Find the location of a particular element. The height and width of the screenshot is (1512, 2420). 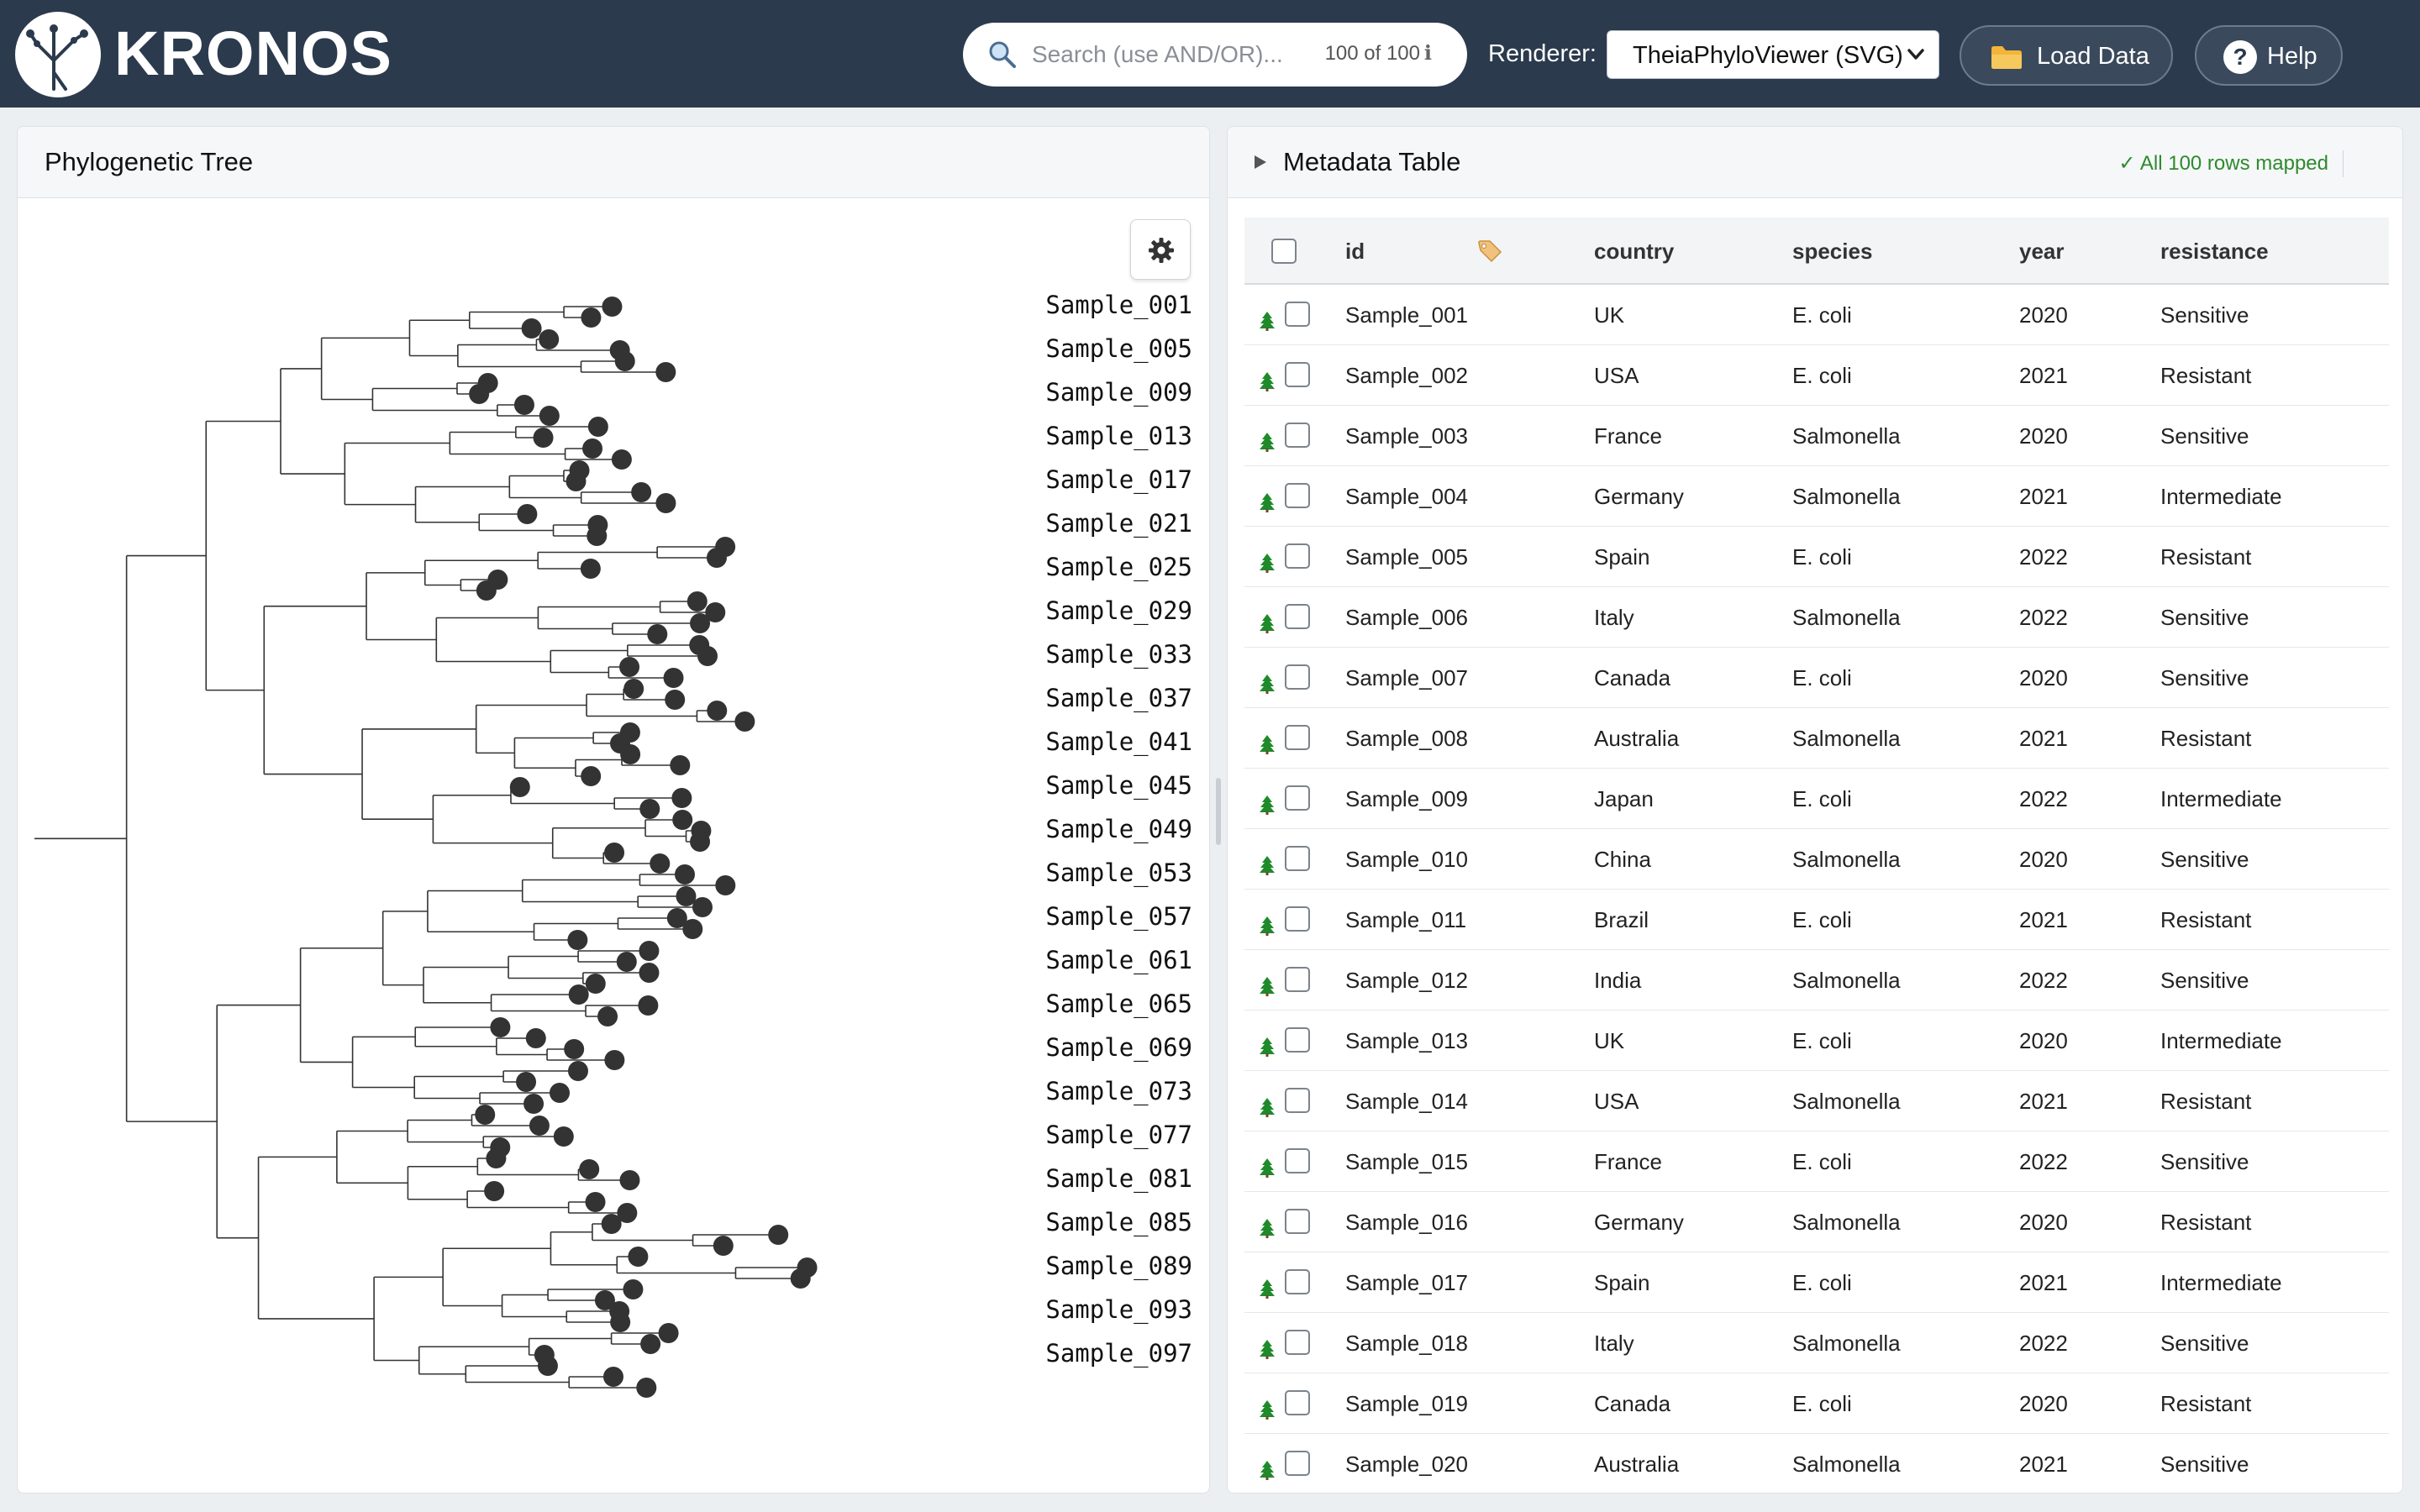

tip-label: Sample_053 is located at coordinates (1118, 873).